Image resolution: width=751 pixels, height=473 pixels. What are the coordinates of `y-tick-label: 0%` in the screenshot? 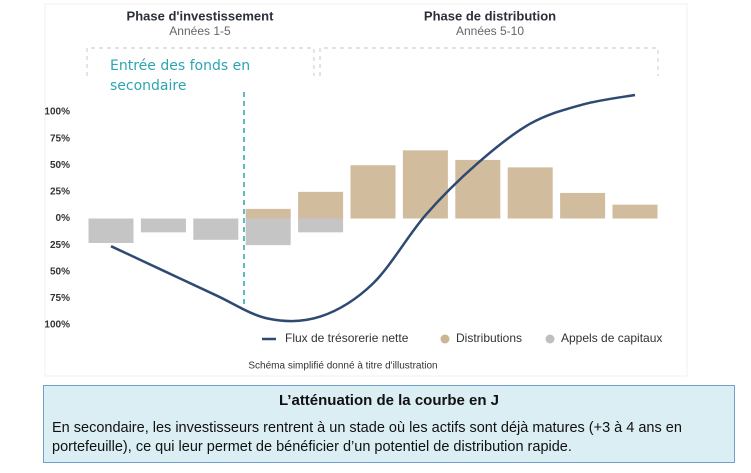 It's located at (63, 218).